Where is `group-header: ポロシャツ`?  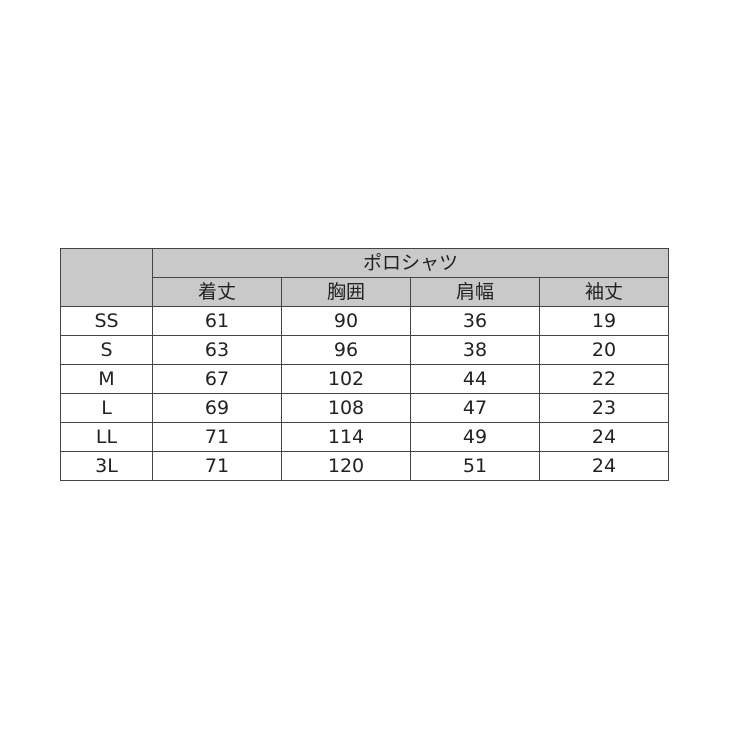
group-header: ポロシャツ is located at coordinates (410, 263).